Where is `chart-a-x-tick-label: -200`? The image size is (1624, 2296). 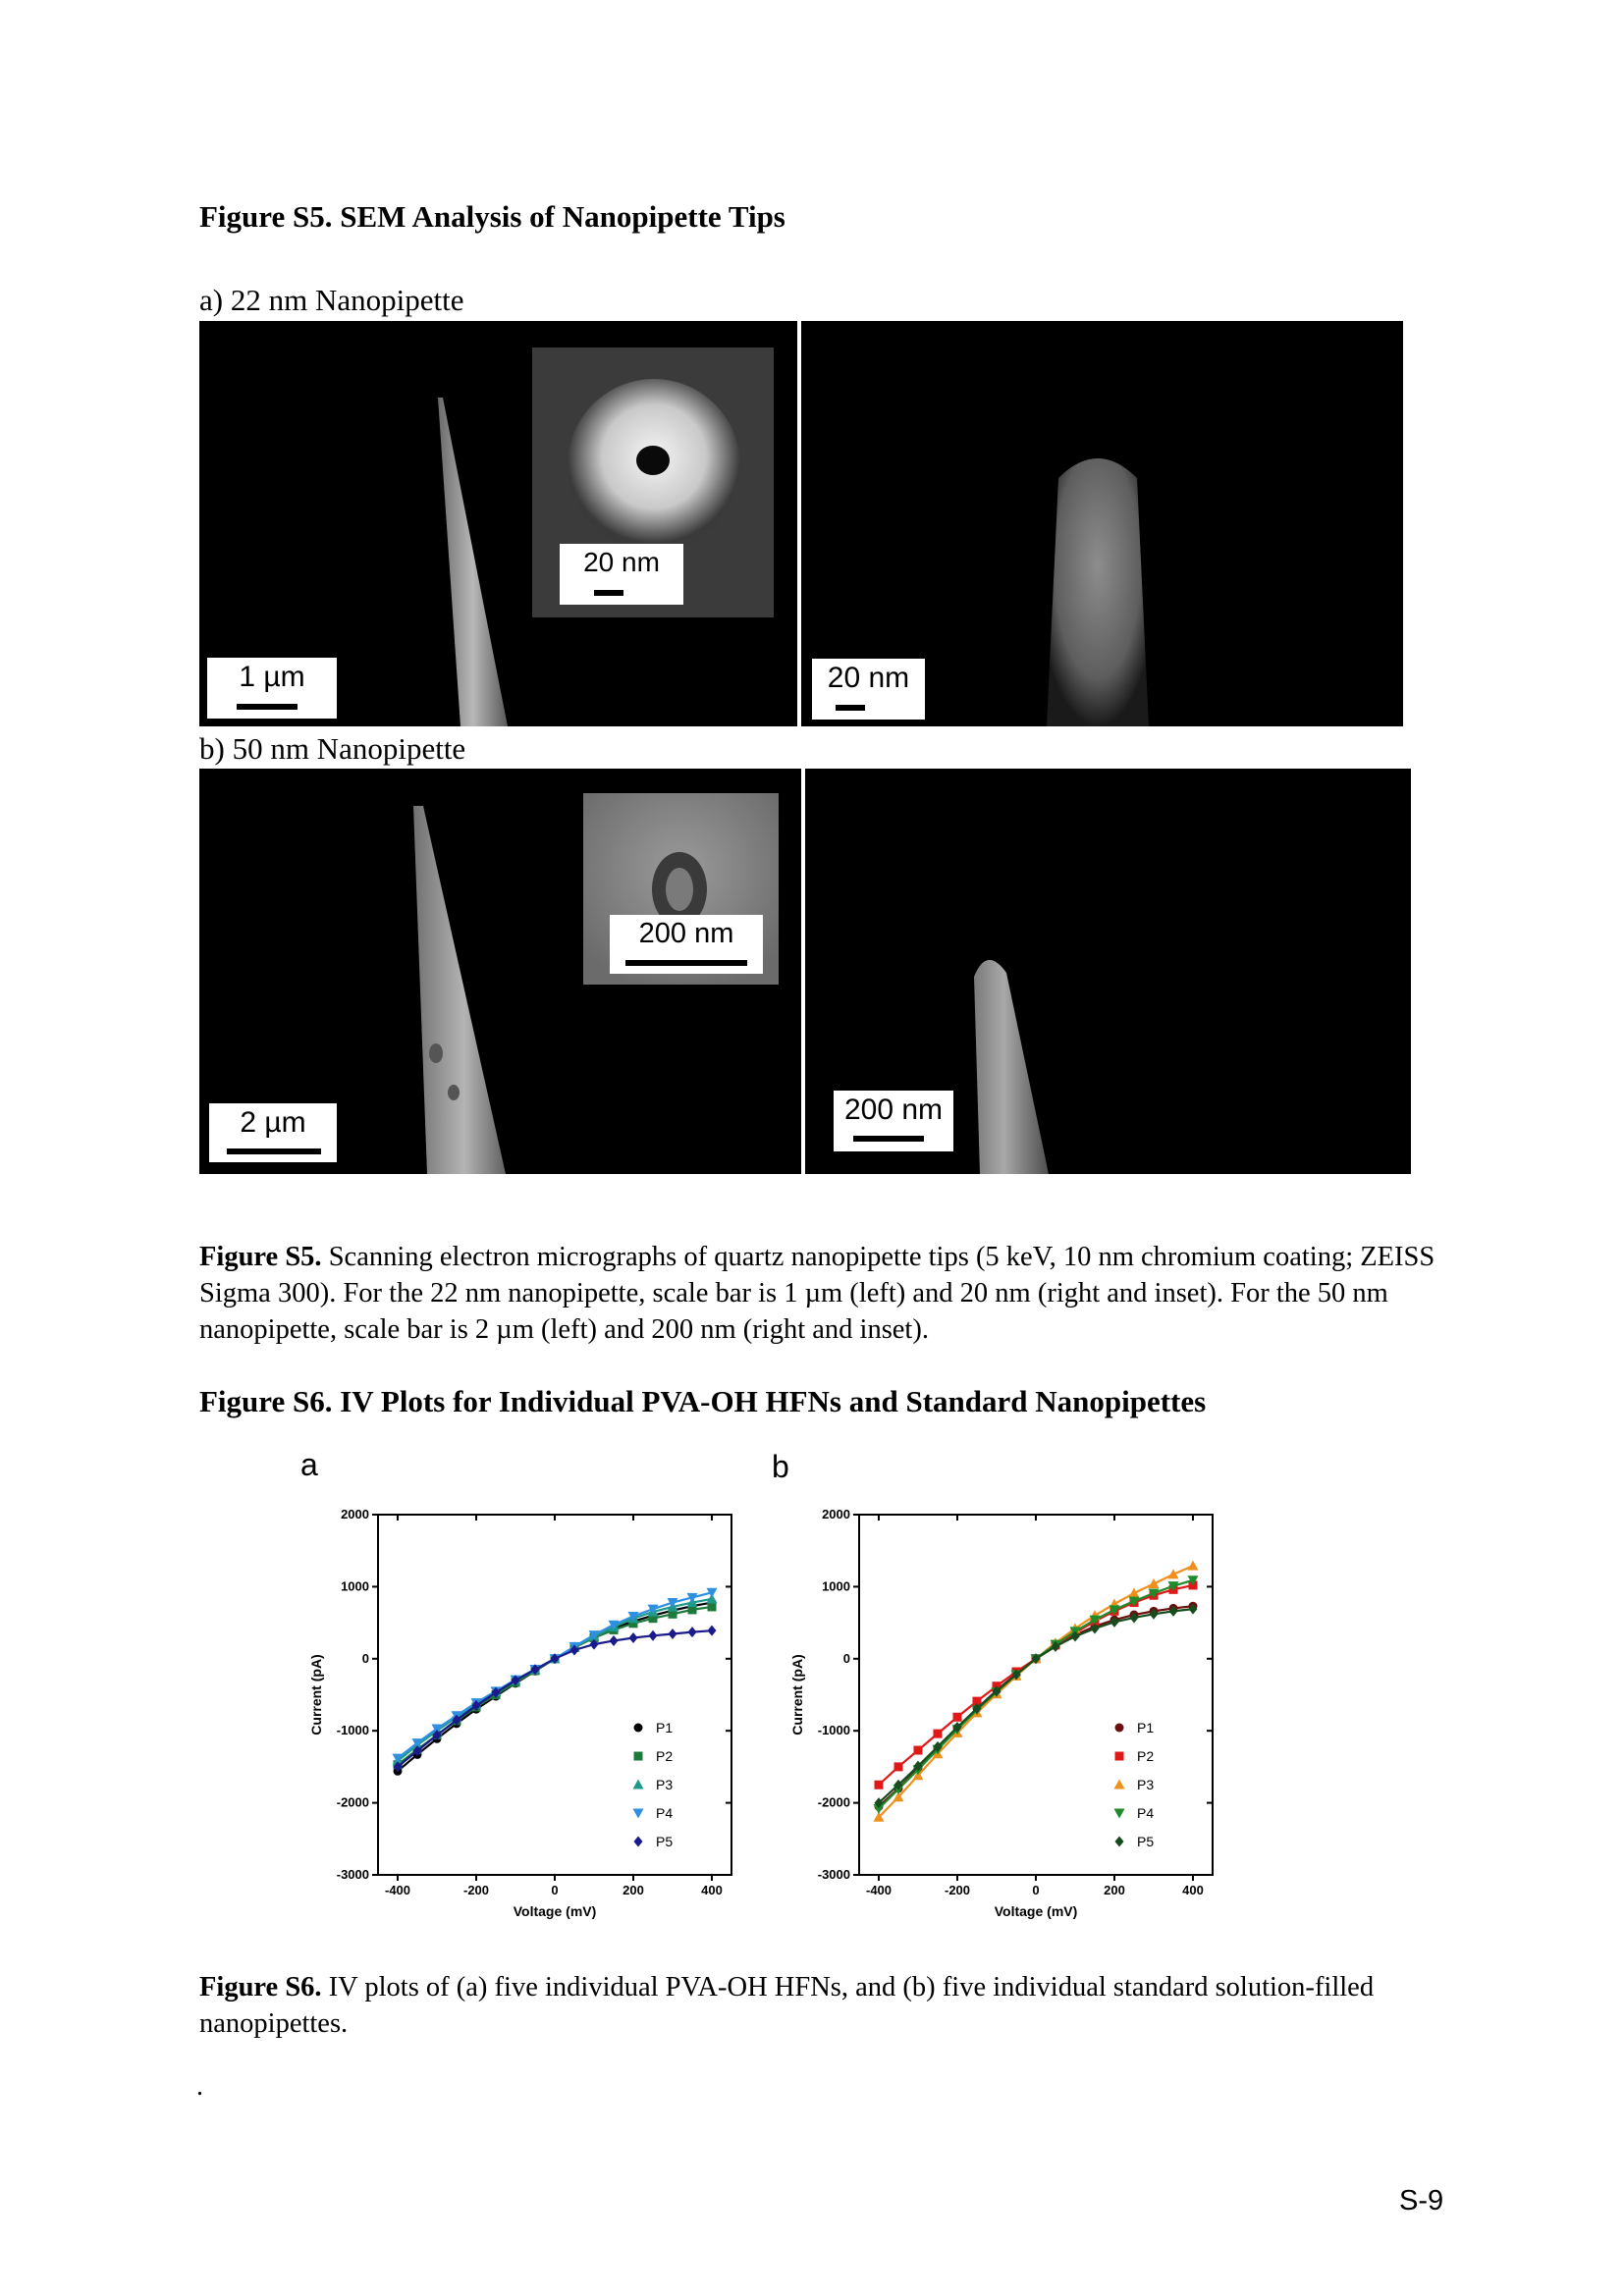
chart-a-x-tick-label: -200 is located at coordinates (476, 1890).